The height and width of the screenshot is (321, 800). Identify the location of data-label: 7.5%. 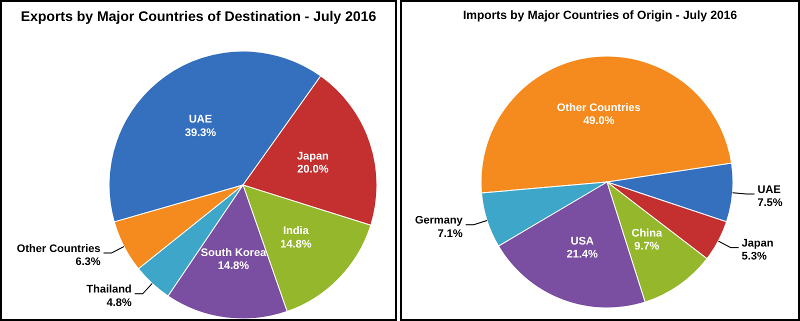
(770, 203).